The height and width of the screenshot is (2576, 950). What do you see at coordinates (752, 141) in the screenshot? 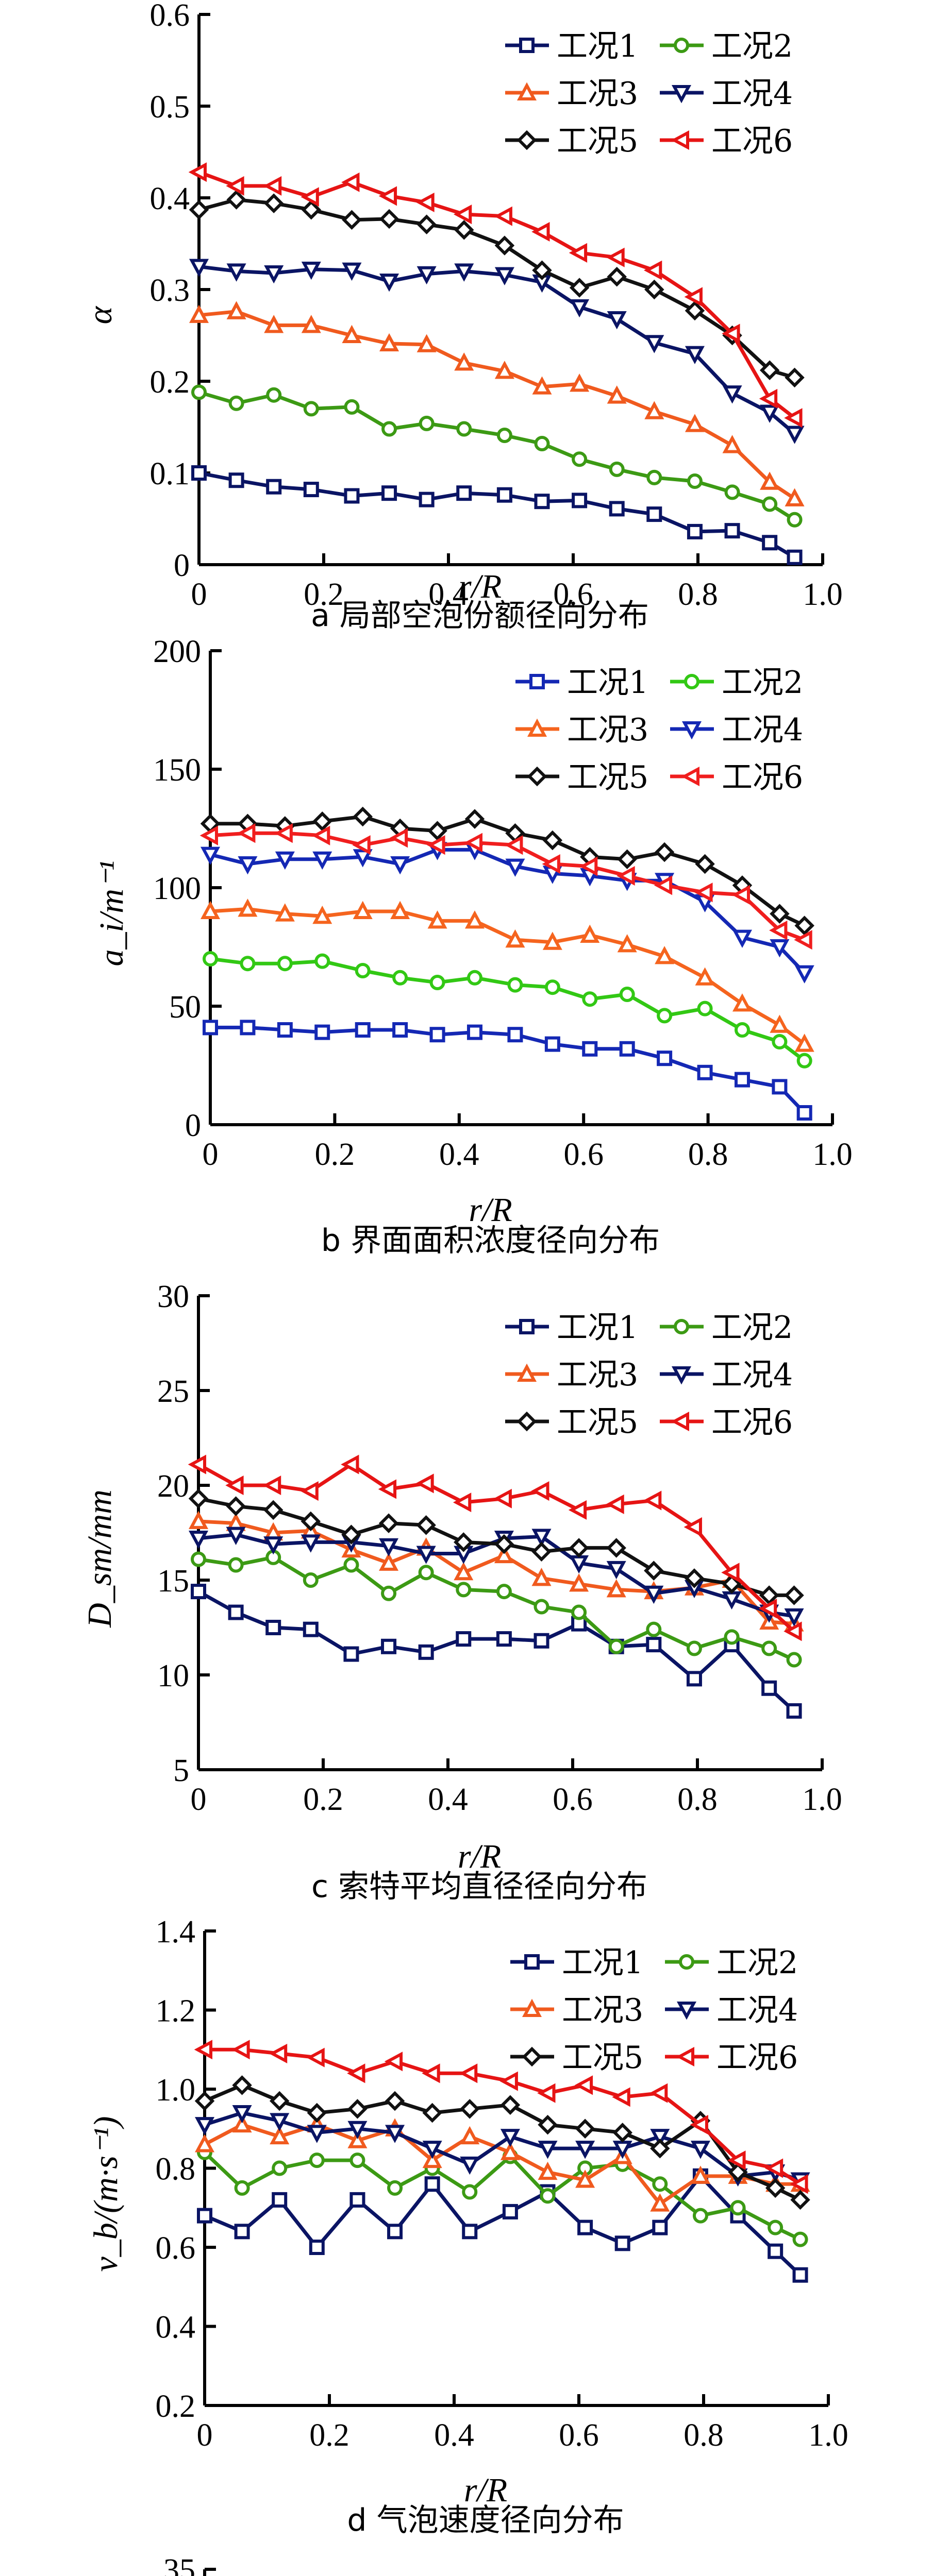
I see `legend-label: 工况6` at bounding box center [752, 141].